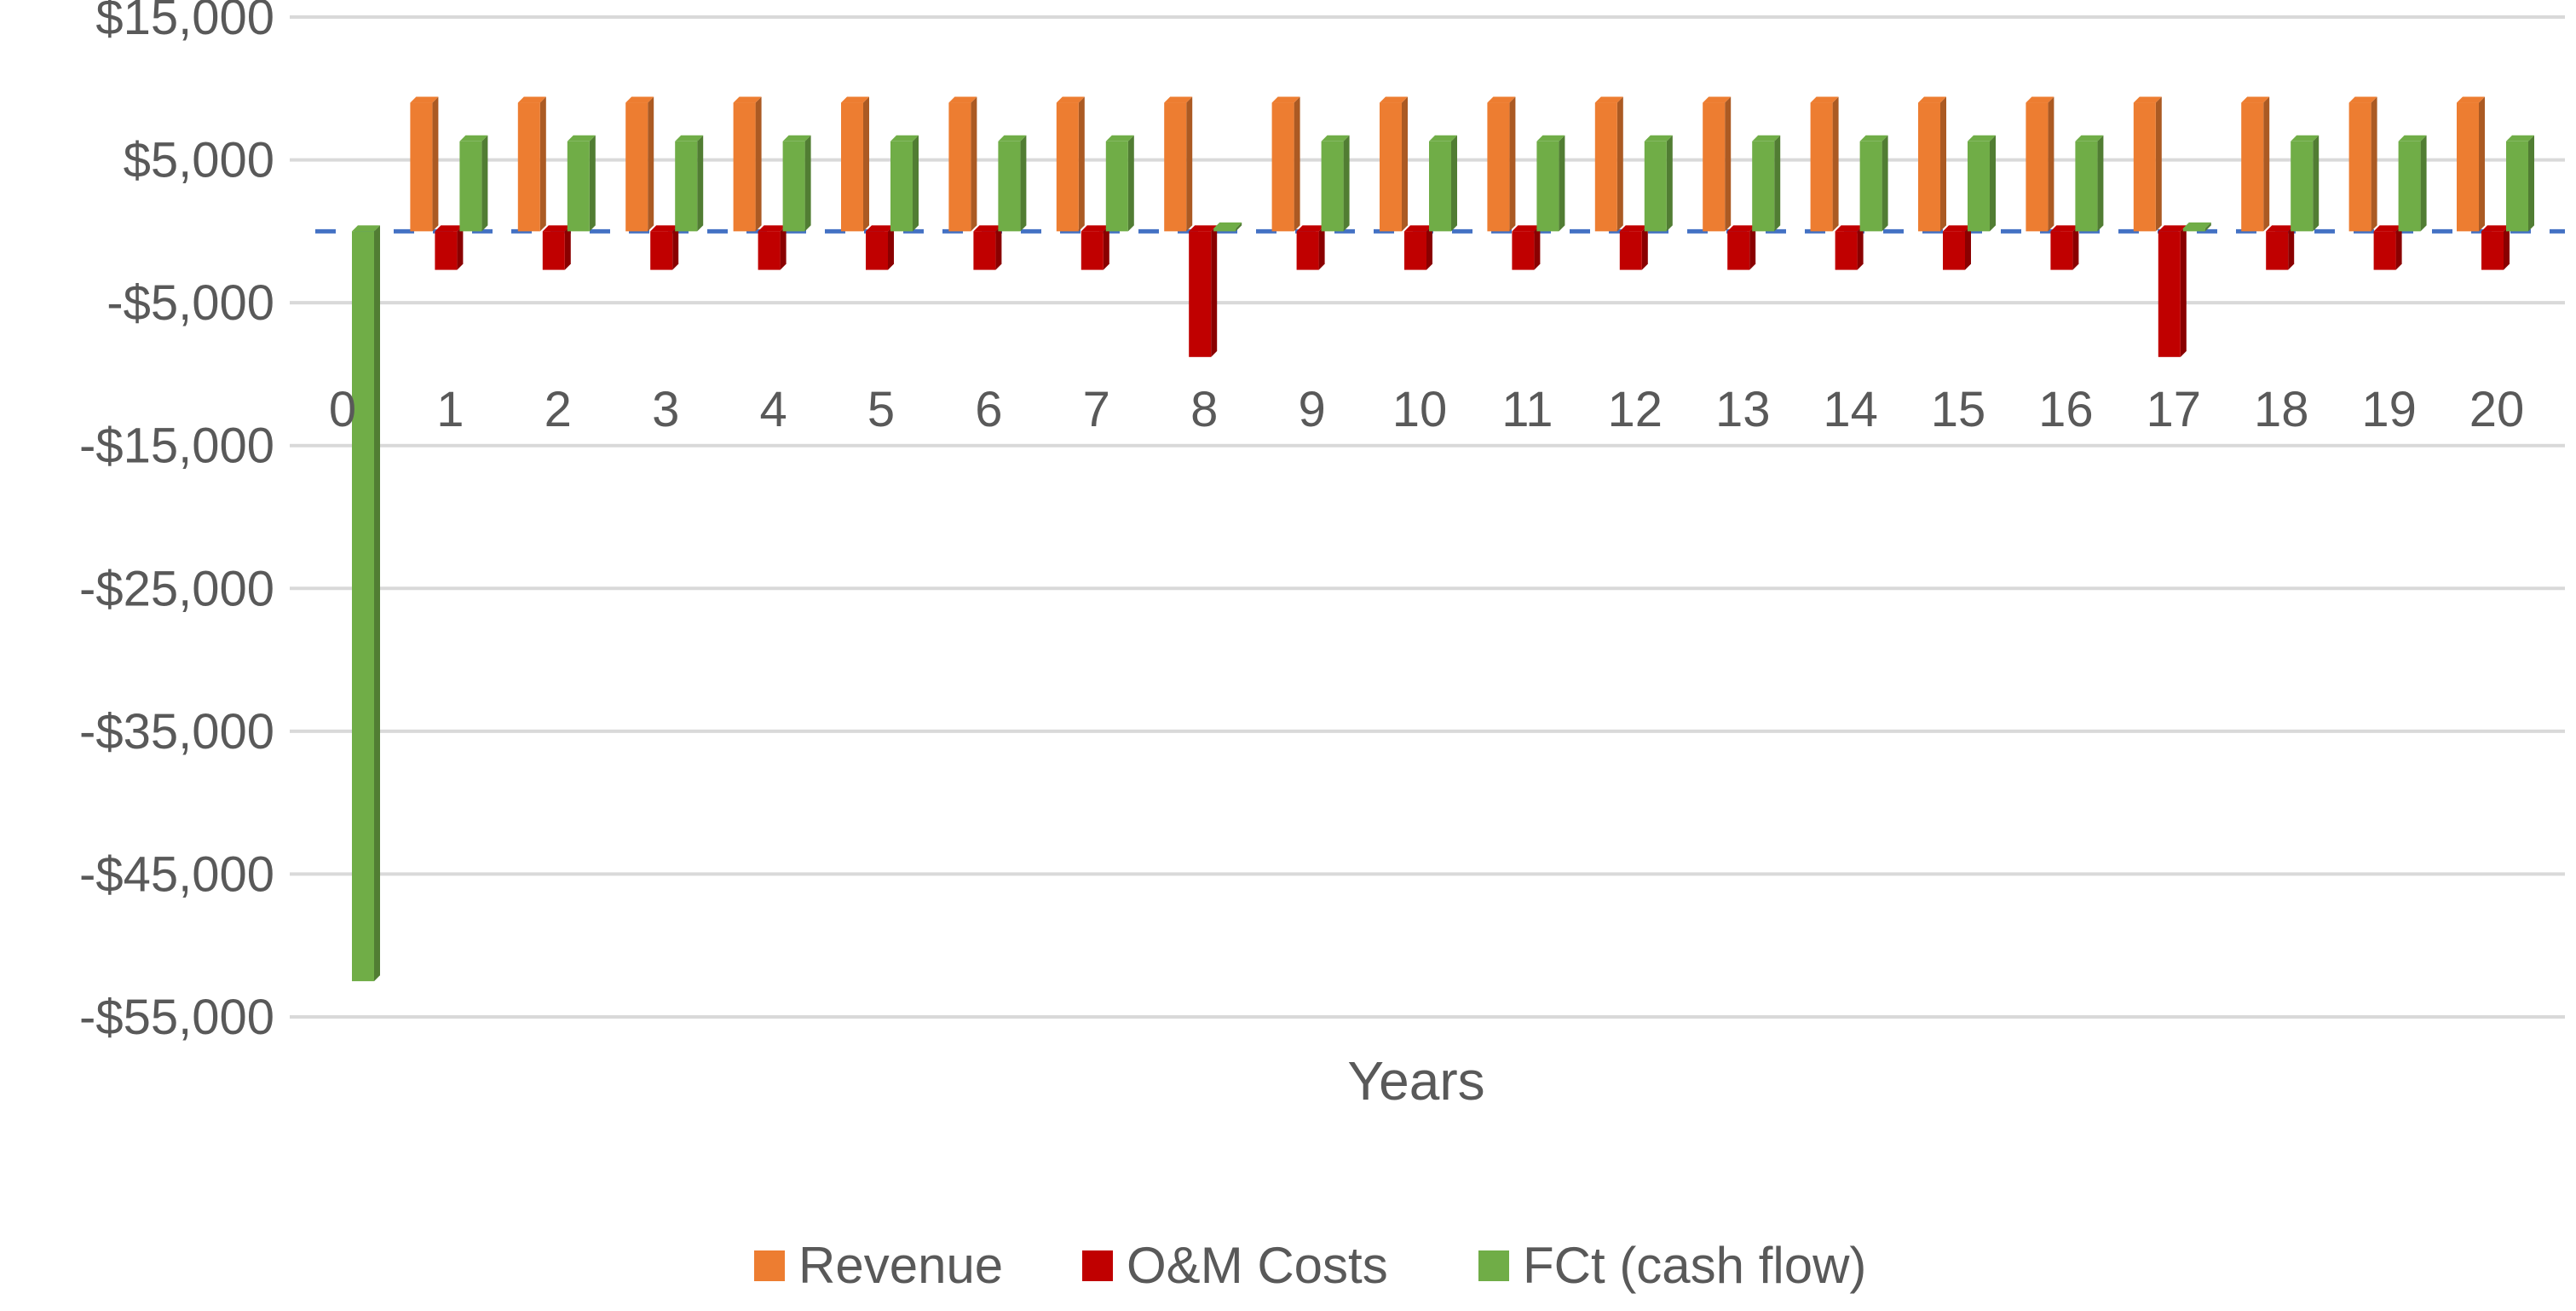  I want to click on x-tick-label: 20, so click(2497, 409).